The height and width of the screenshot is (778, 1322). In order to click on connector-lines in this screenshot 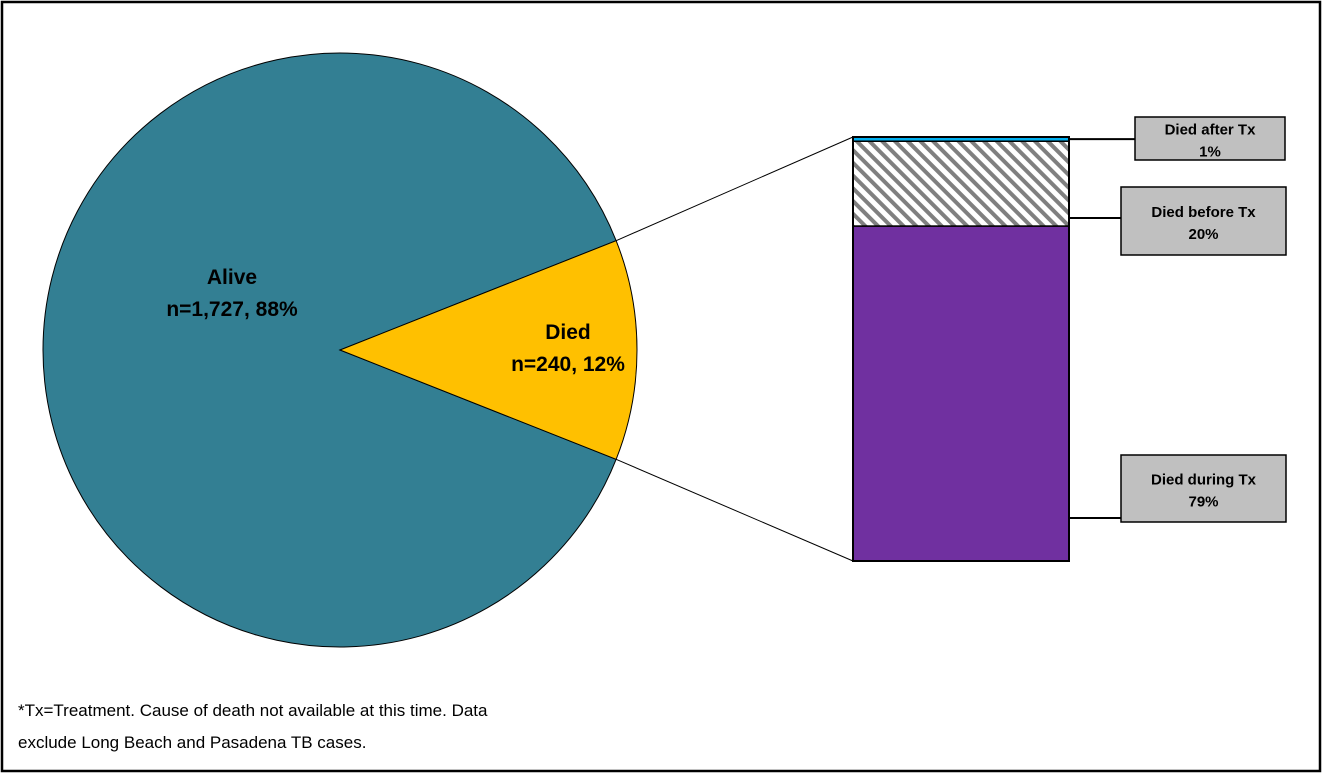, I will do `click(734, 349)`.